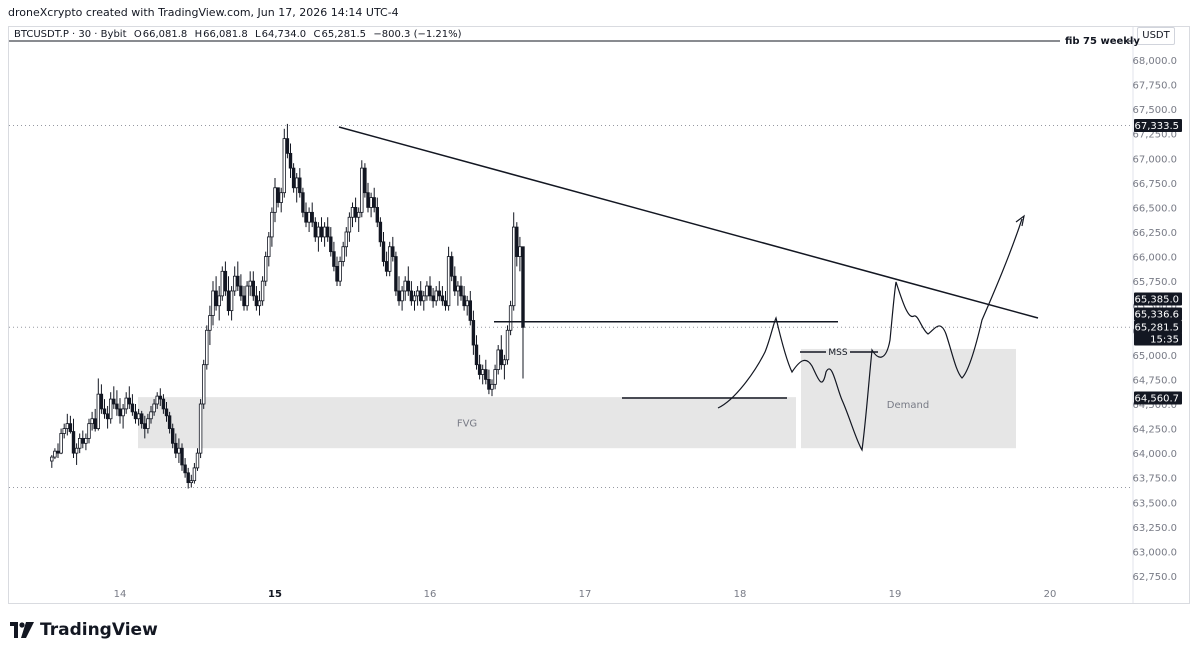 This screenshot has width=1200, height=654. I want to click on x-tick-label: 14, so click(120, 594).